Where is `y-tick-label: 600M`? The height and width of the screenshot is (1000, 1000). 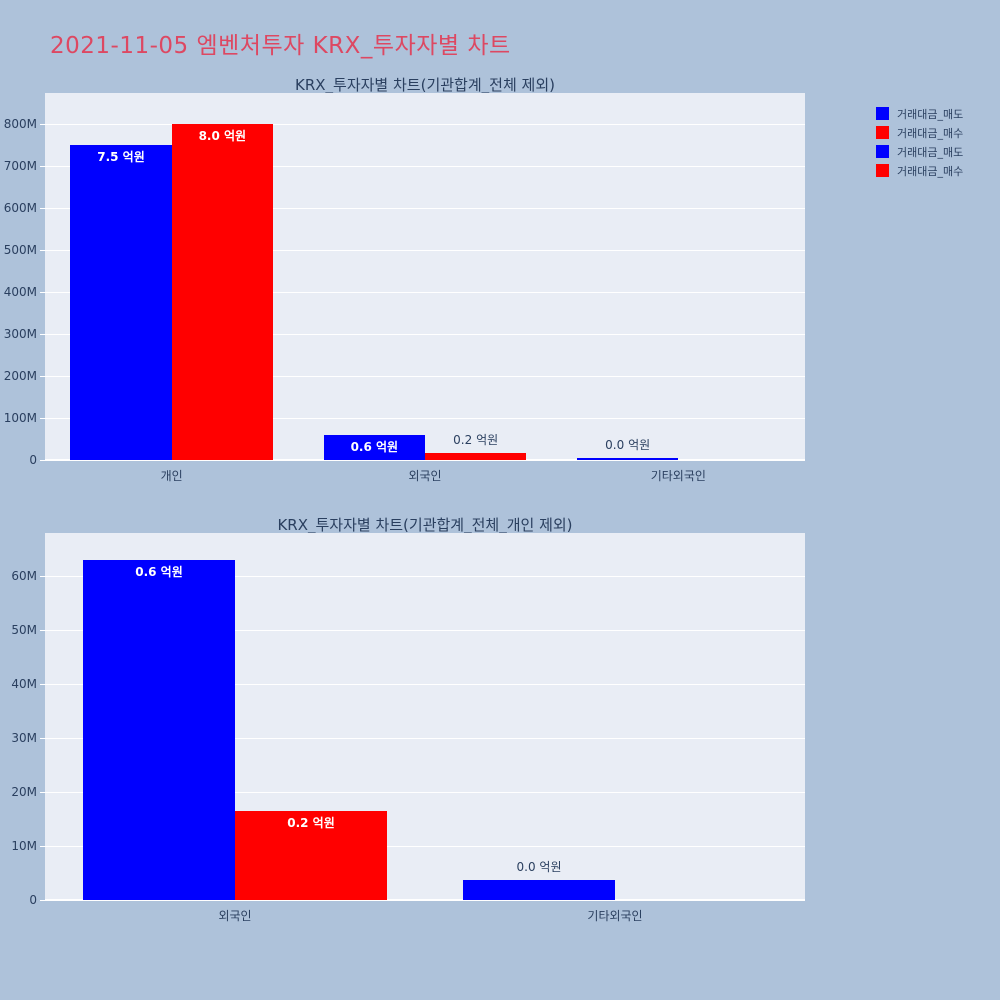 y-tick-label: 600M is located at coordinates (20, 208).